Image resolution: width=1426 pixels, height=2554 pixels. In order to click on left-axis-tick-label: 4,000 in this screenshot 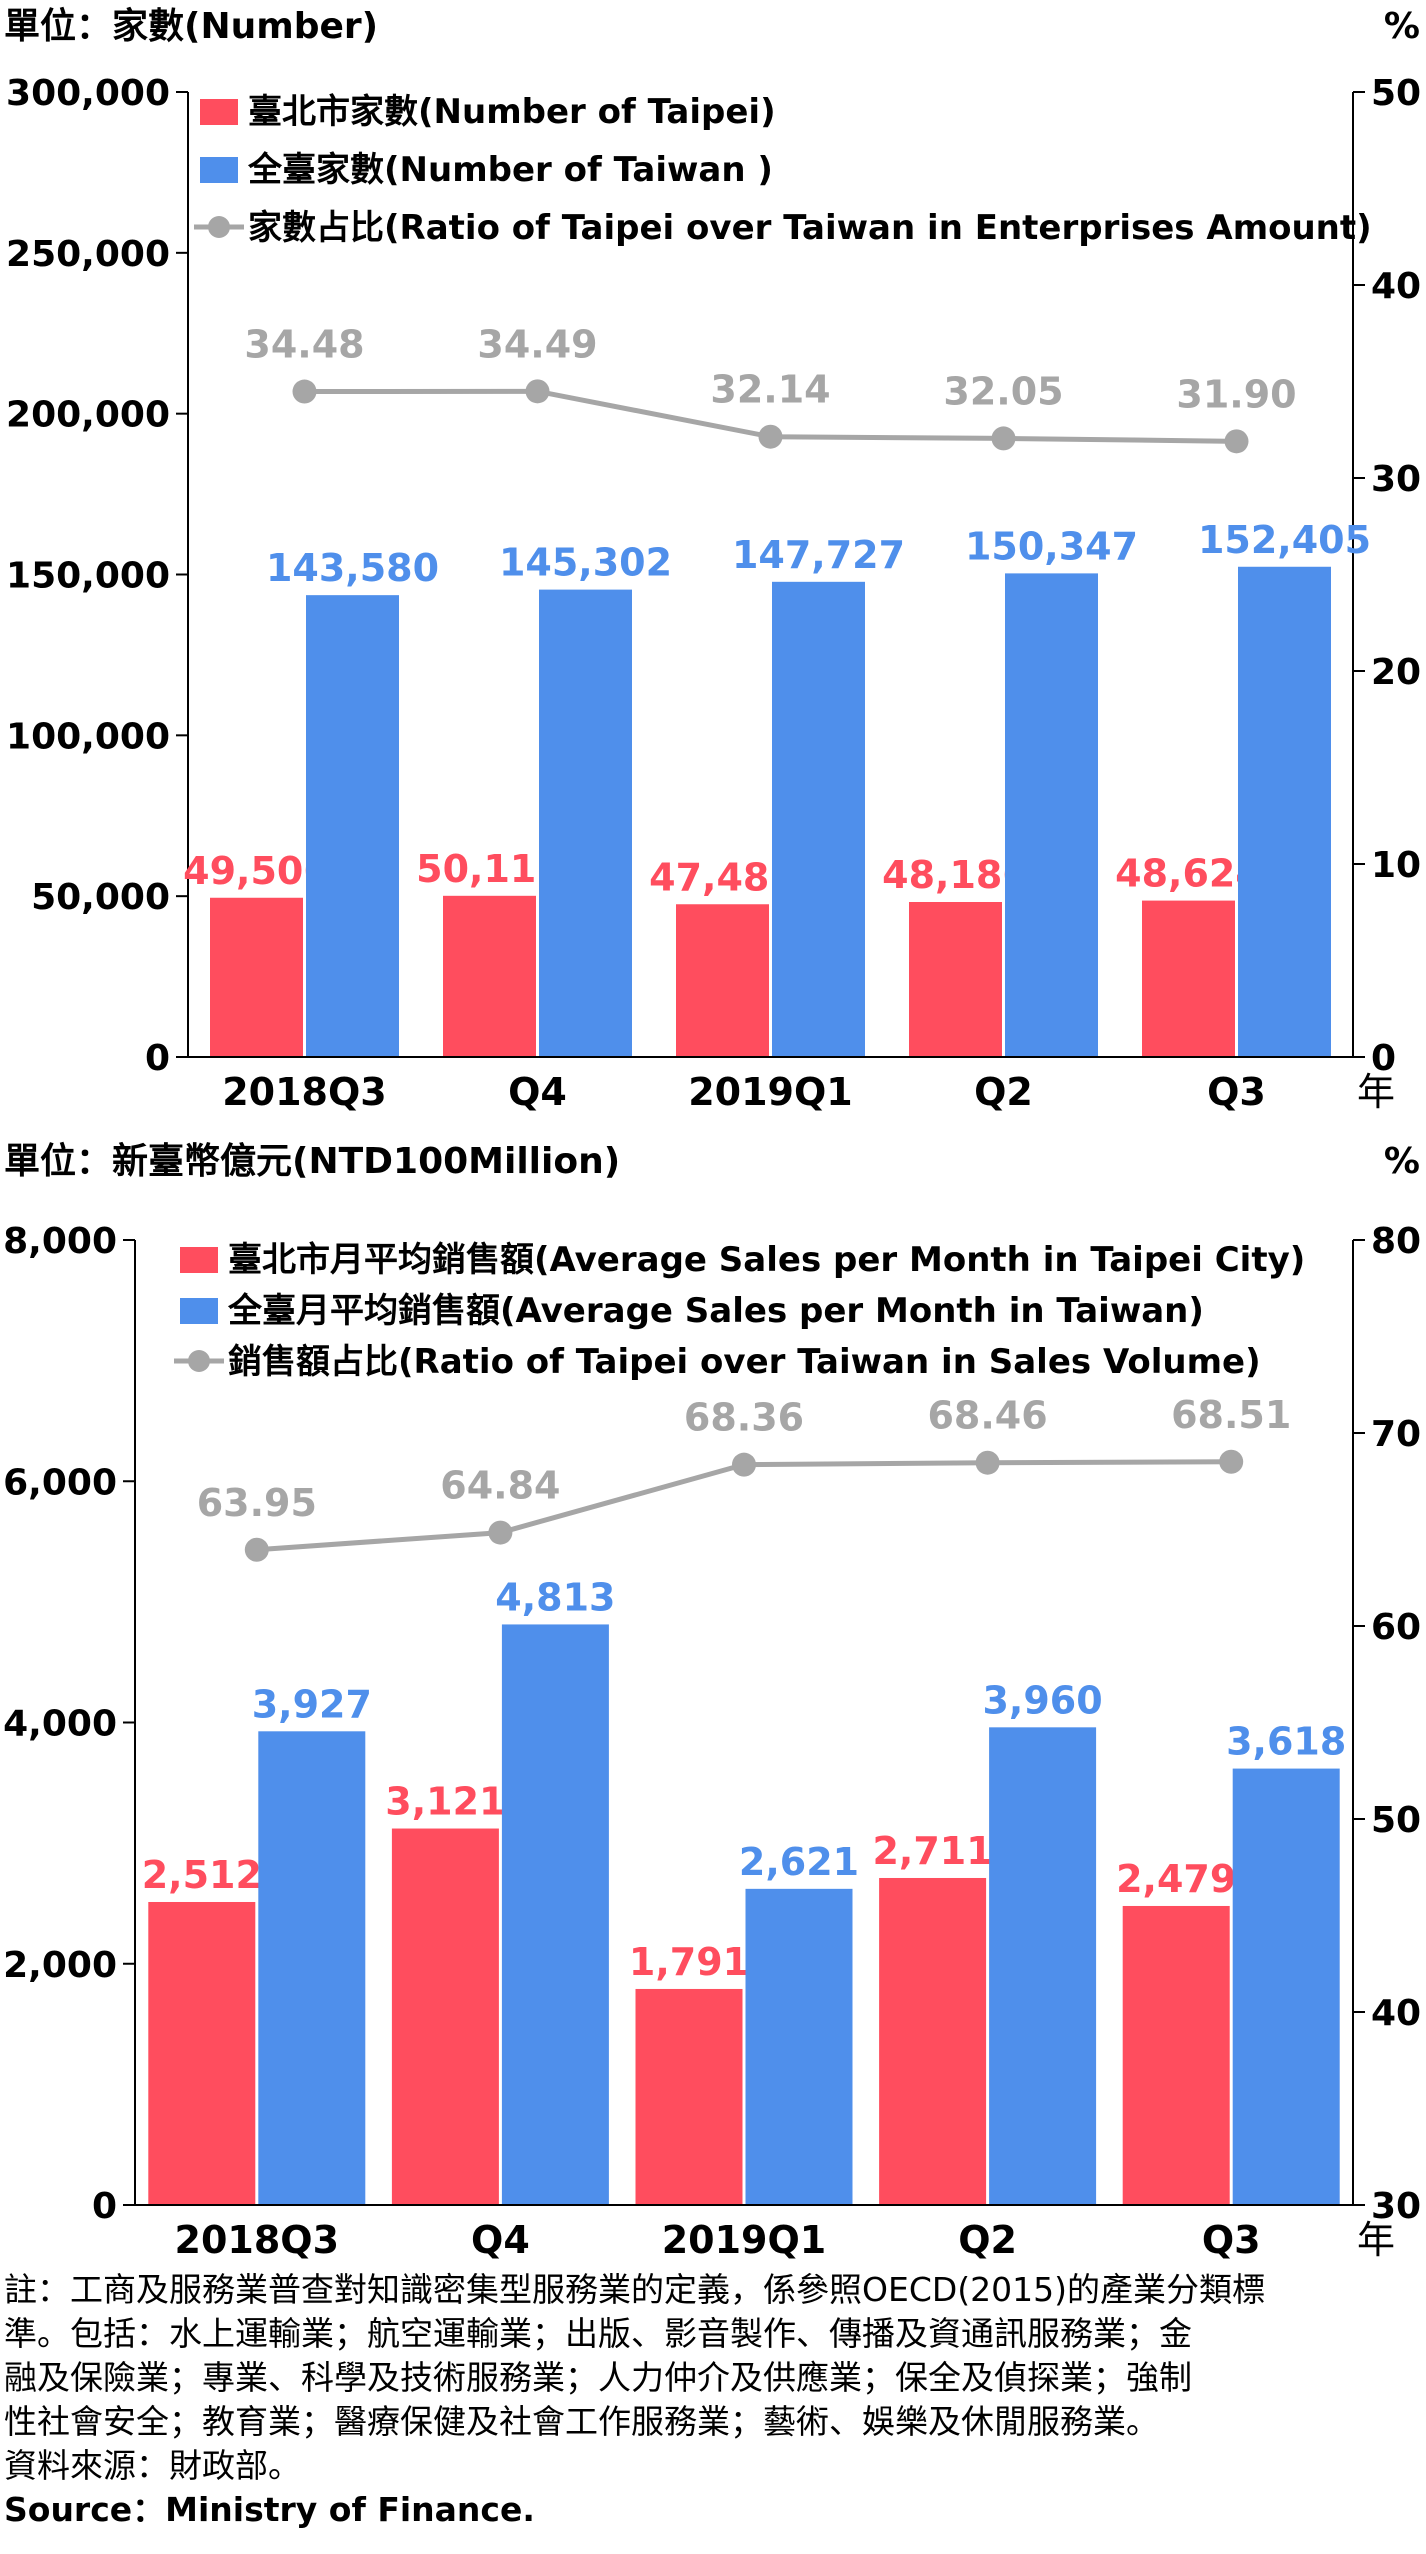, I will do `click(60, 1724)`.